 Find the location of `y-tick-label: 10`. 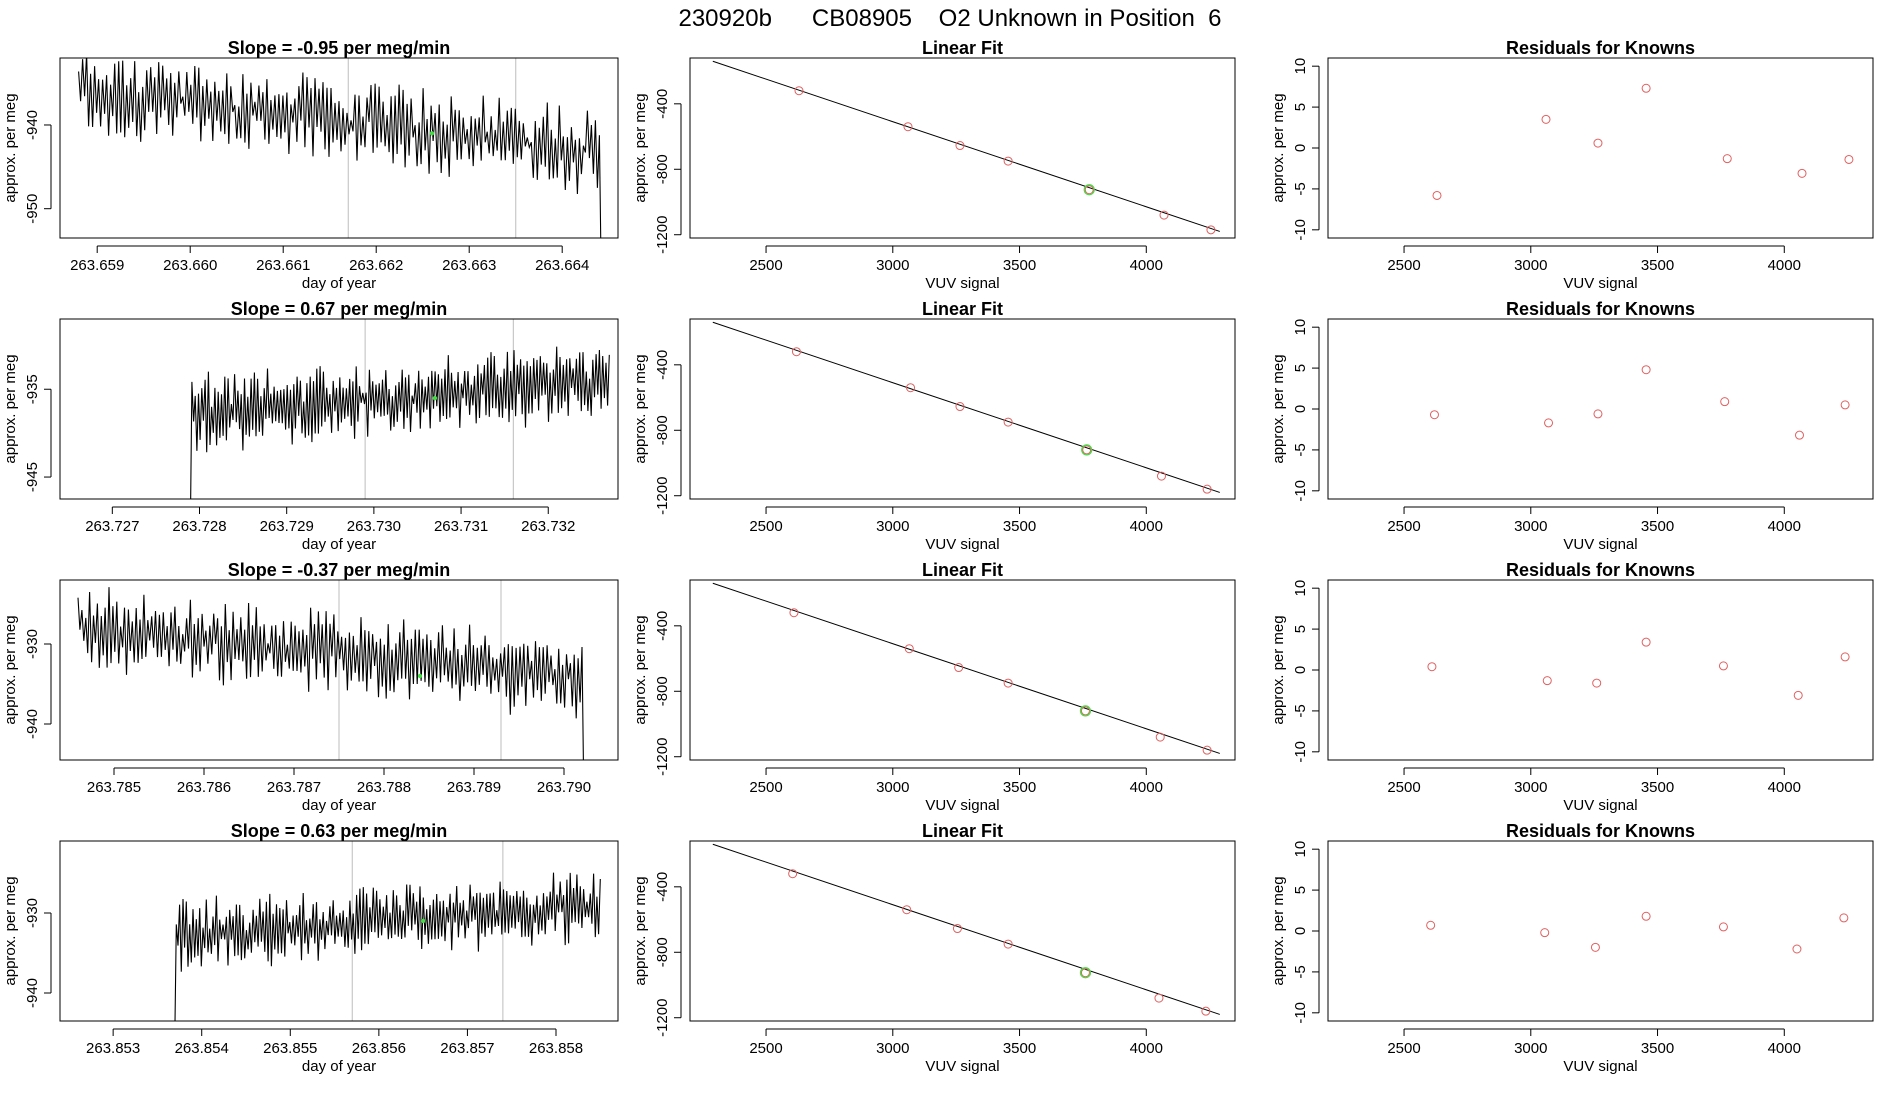

y-tick-label: 10 is located at coordinates (1300, 849).